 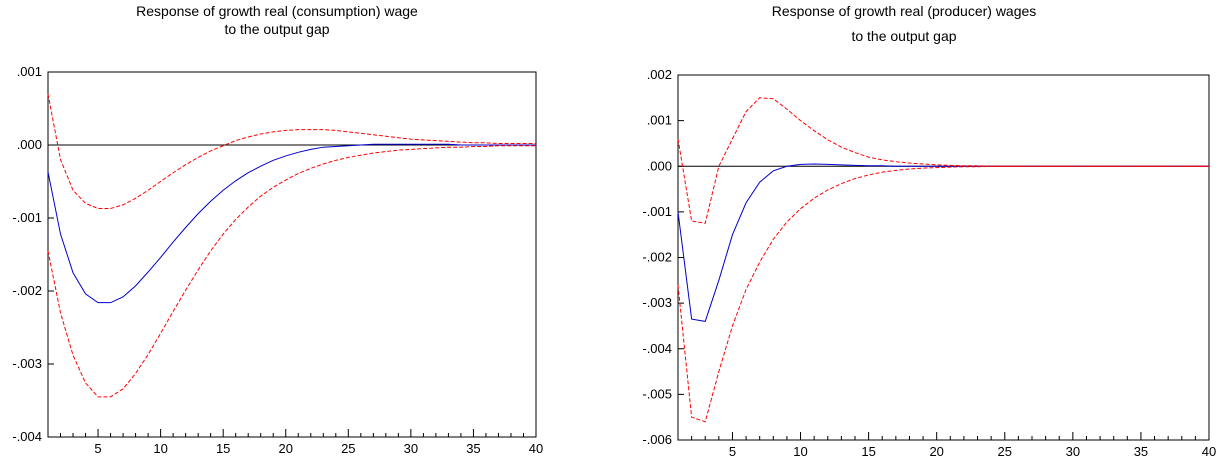 What do you see at coordinates (657, 439) in the screenshot?
I see `y-tick-label: -.006` at bounding box center [657, 439].